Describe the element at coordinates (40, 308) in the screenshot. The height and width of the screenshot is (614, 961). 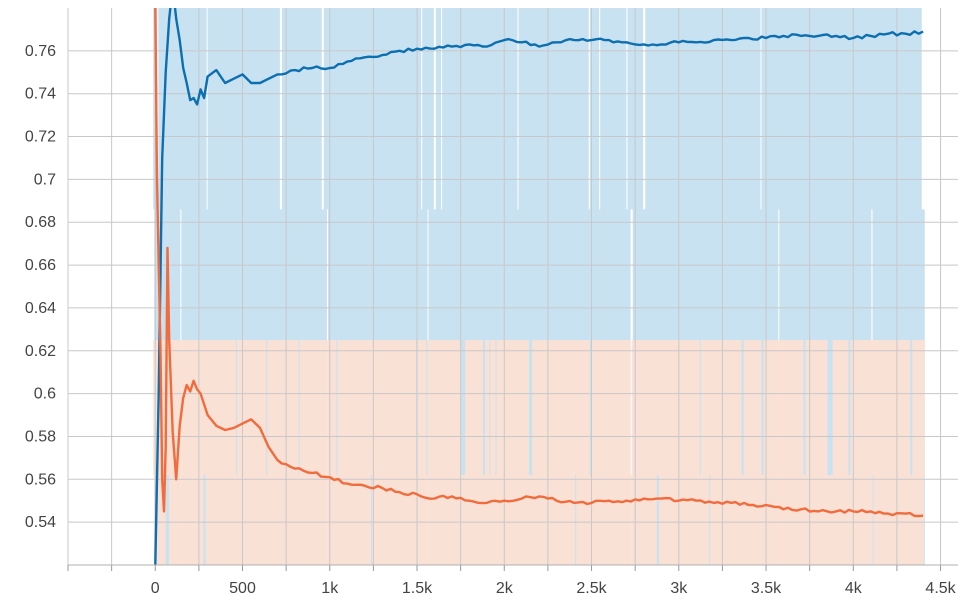
I see `y-tick-label: 0.64` at that location.